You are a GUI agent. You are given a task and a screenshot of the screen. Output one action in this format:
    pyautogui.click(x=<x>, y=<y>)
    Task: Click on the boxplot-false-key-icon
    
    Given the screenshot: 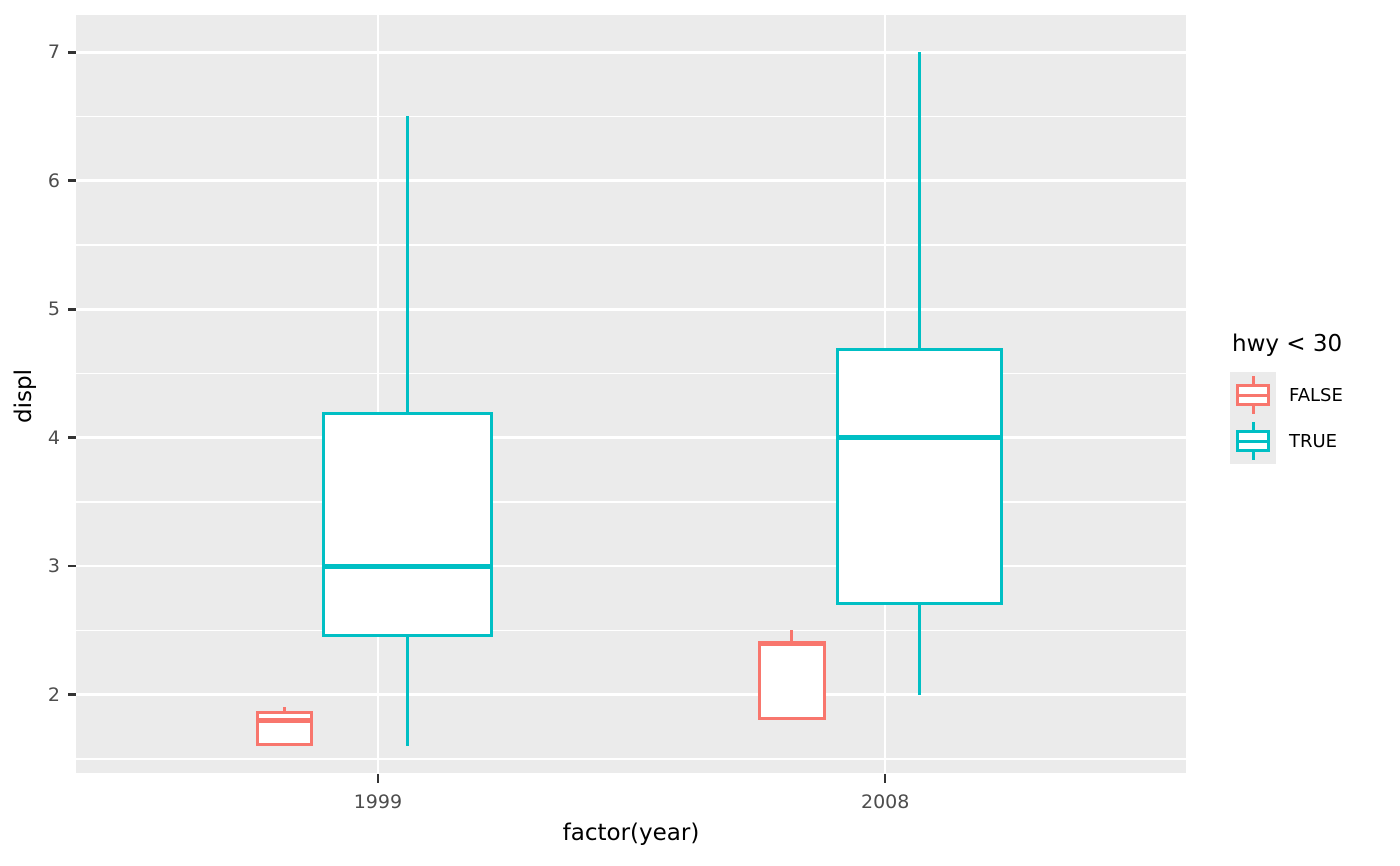 What is the action you would take?
    pyautogui.click(x=1253, y=395)
    